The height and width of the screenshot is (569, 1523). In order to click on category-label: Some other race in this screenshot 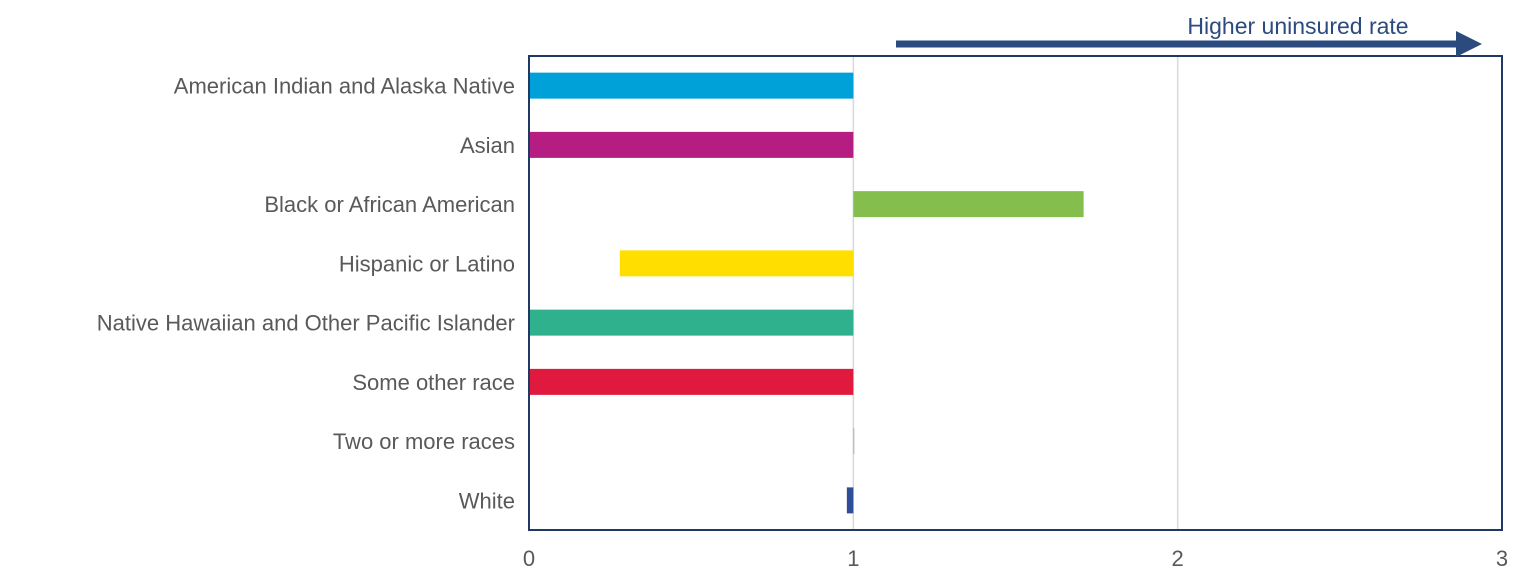, I will do `click(433, 382)`.